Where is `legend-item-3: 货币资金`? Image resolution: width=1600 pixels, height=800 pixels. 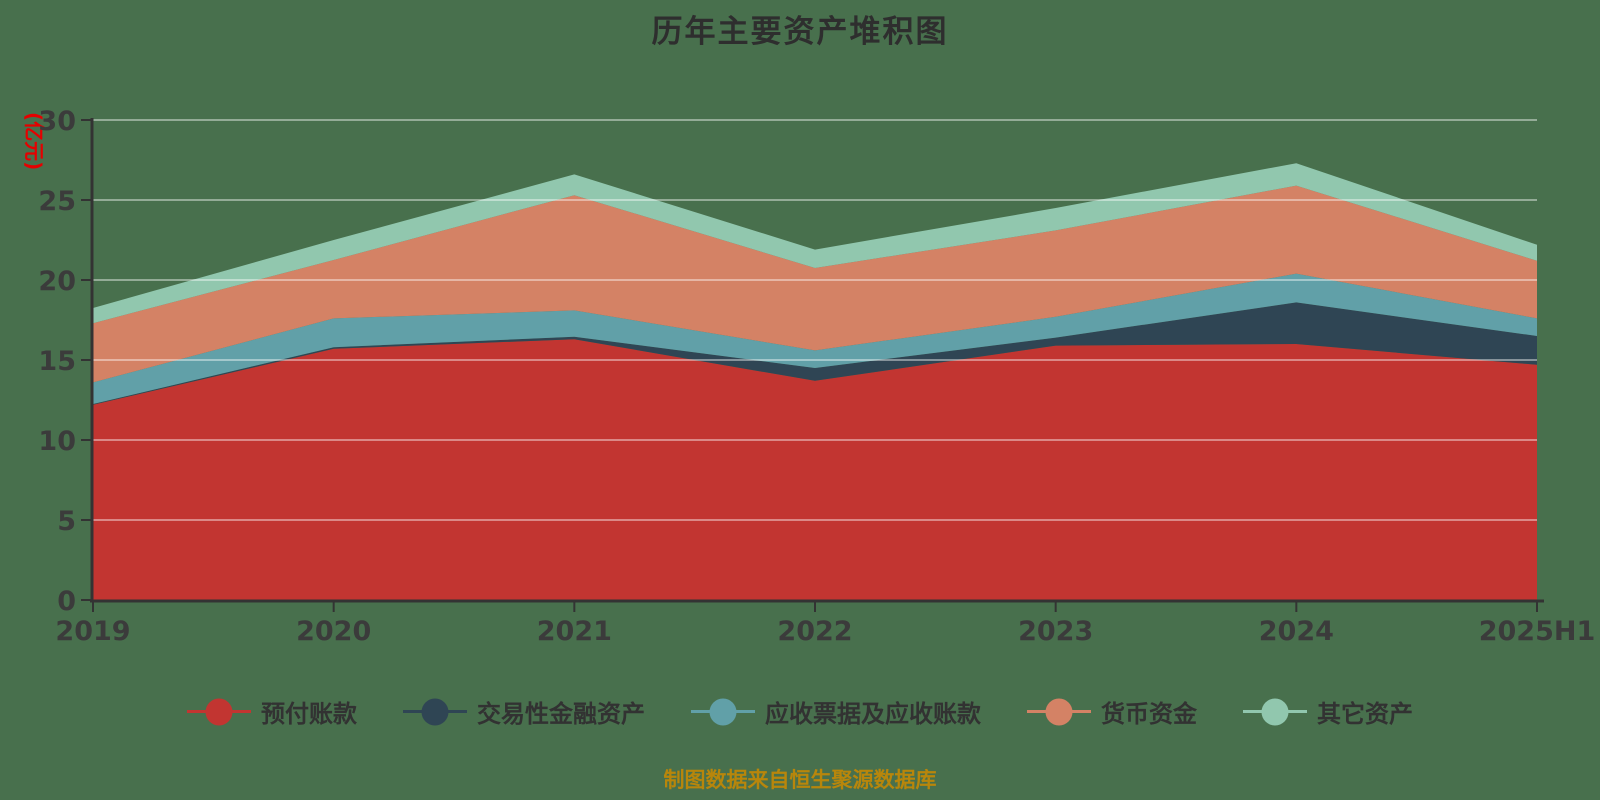
legend-item-3: 货币资金 is located at coordinates (1112, 711).